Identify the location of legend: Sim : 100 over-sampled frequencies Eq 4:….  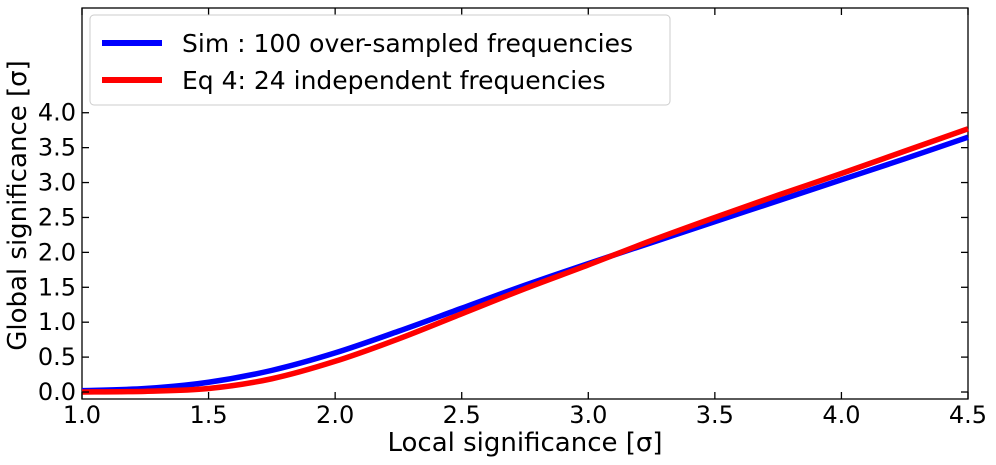
(380, 60).